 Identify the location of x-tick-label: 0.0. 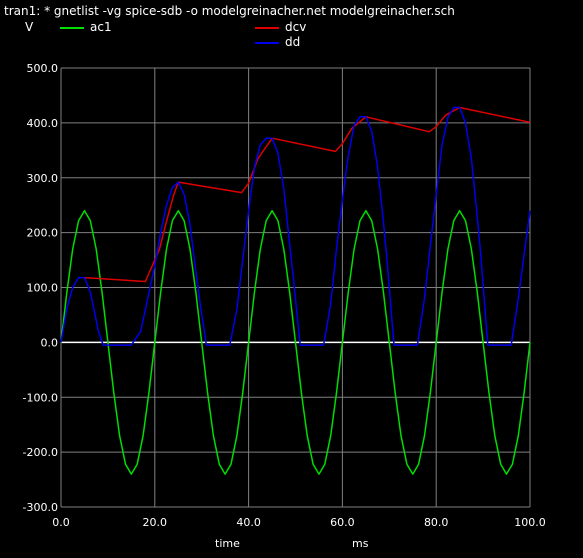
(61, 522).